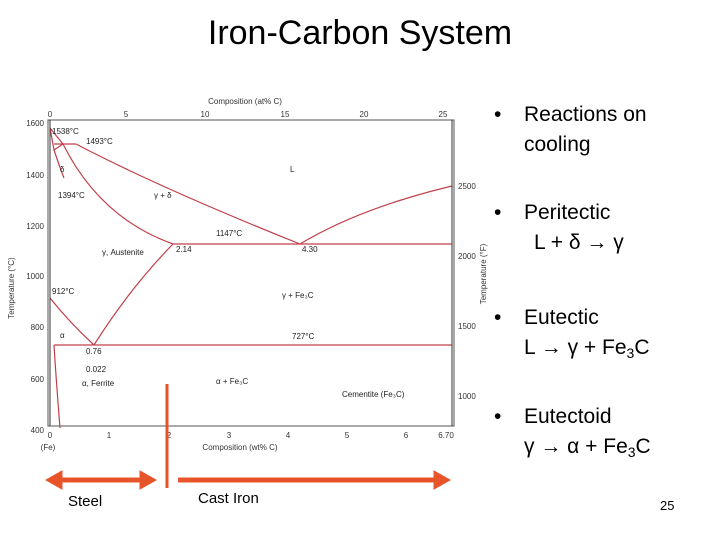 The image size is (720, 540). I want to click on liquidus-main, so click(188, 194).